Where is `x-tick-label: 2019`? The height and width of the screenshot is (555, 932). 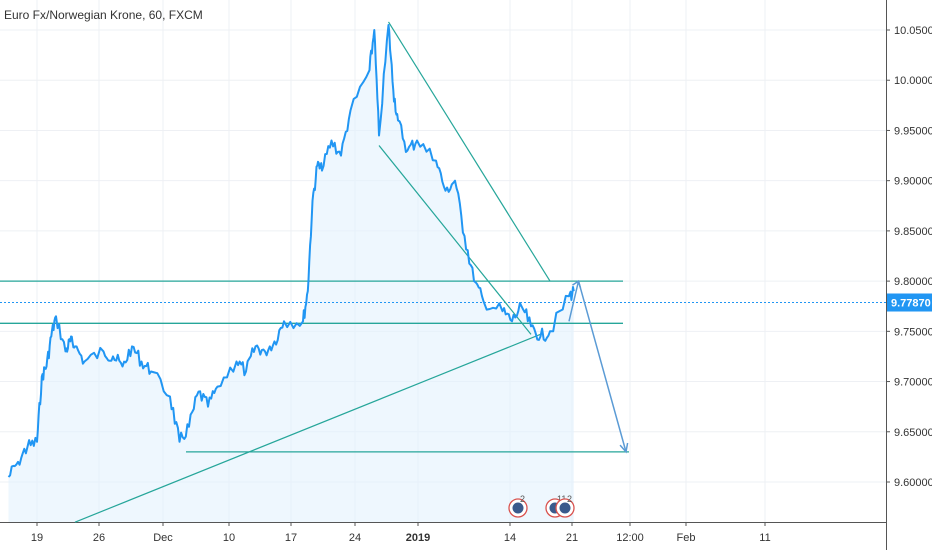
x-tick-label: 2019 is located at coordinates (418, 538).